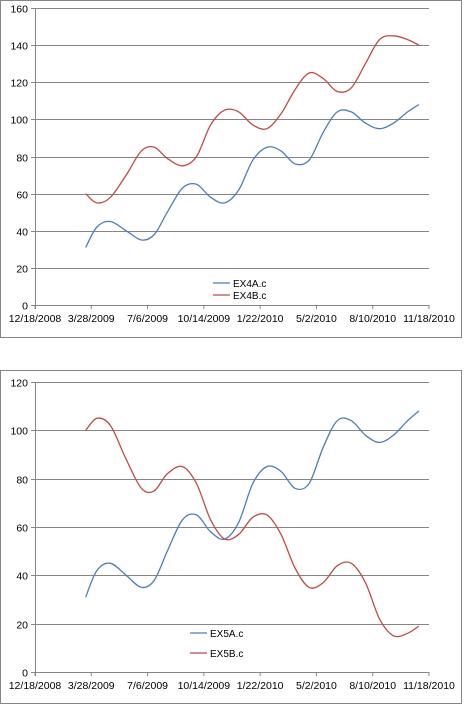  I want to click on legend-label: EX4B.c, so click(249, 296).